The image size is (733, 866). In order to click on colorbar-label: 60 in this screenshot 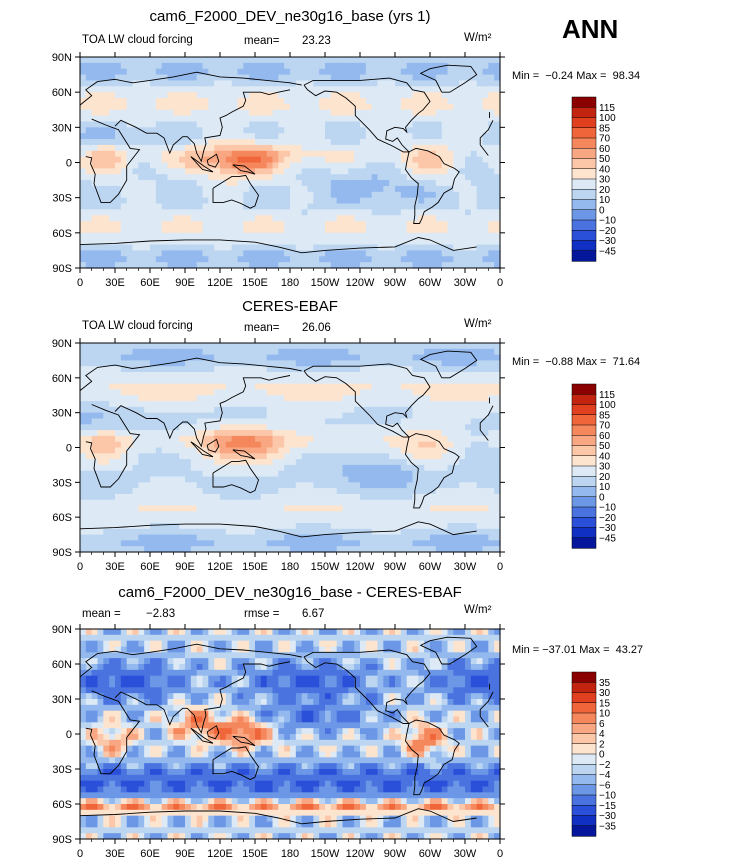, I will do `click(605, 149)`.